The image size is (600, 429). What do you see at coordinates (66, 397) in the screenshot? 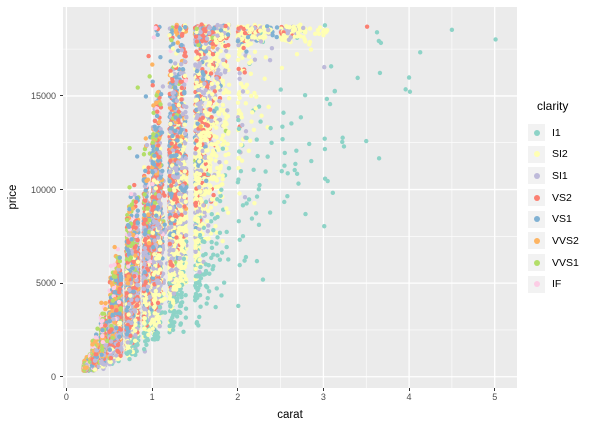
I see `x-tick-label: 0` at bounding box center [66, 397].